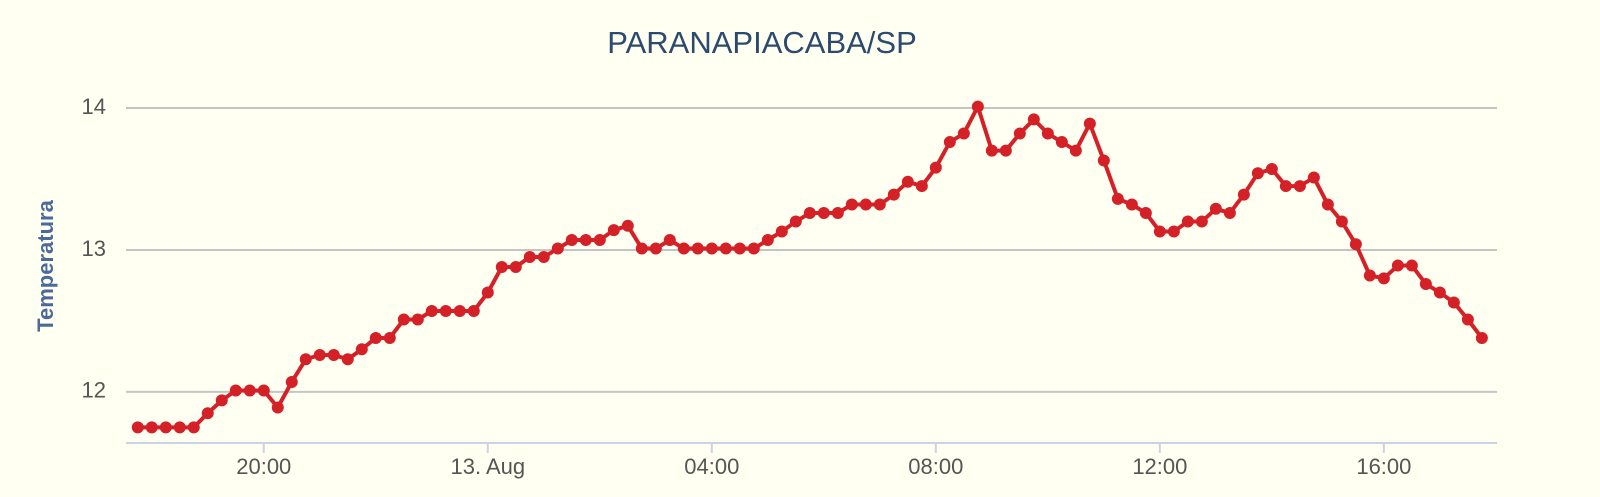 The height and width of the screenshot is (497, 1600). What do you see at coordinates (1159, 466) in the screenshot?
I see `x-tick-label: 12:00` at bounding box center [1159, 466].